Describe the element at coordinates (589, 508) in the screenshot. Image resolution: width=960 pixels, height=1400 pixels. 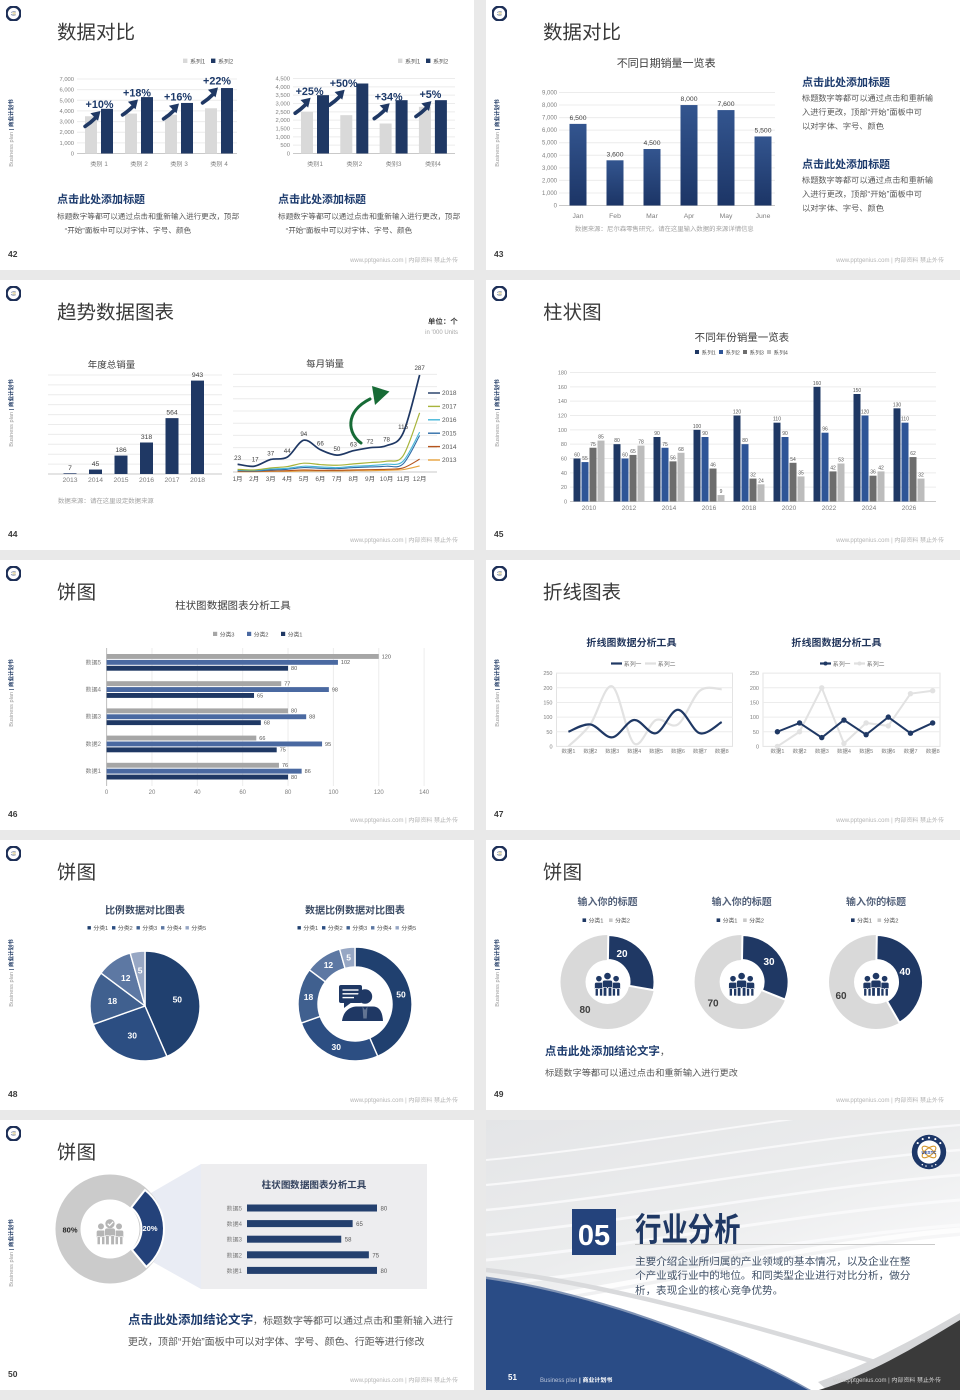
I see `svg-text: 2010` at that location.